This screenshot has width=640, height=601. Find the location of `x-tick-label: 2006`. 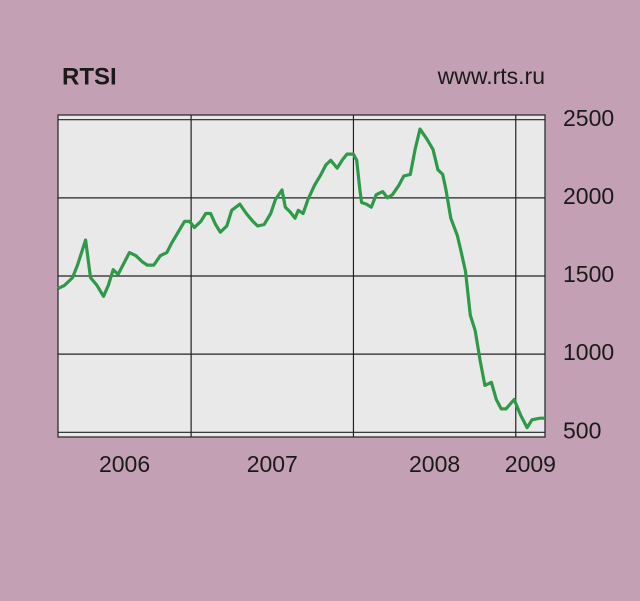

x-tick-label: 2006 is located at coordinates (124, 464).